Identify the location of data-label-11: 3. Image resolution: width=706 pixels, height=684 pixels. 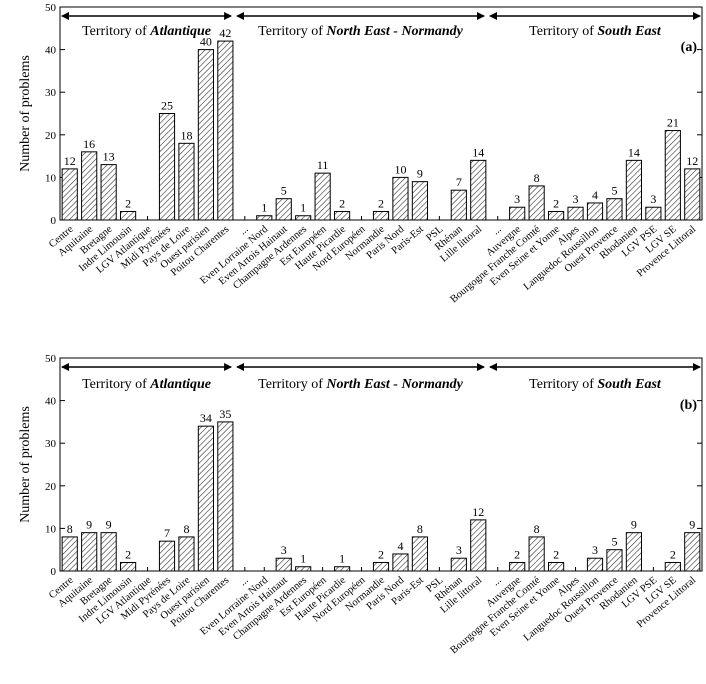
(284, 550).